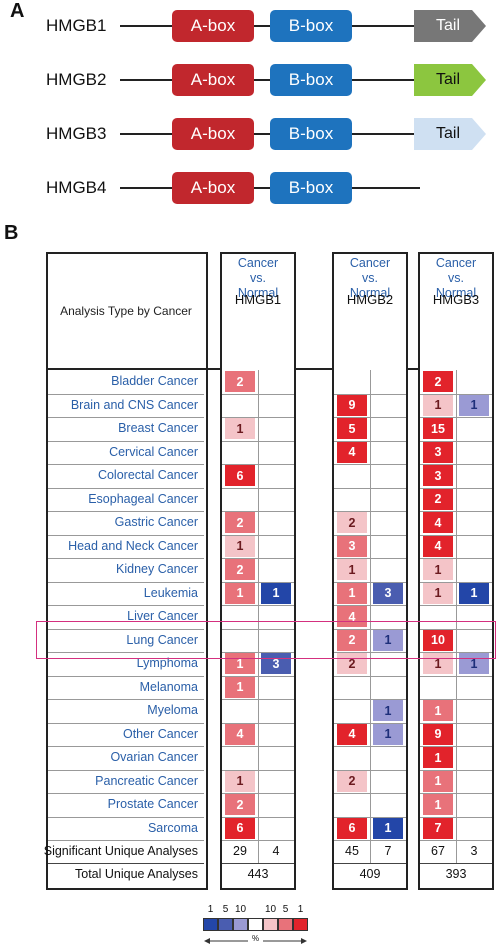  Describe the element at coordinates (270, 909) in the screenshot. I see `legend-number: 10` at that location.